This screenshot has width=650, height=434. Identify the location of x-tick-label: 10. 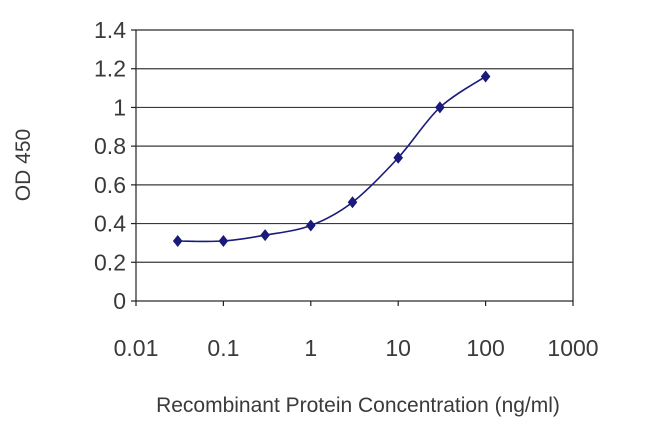
(398, 348).